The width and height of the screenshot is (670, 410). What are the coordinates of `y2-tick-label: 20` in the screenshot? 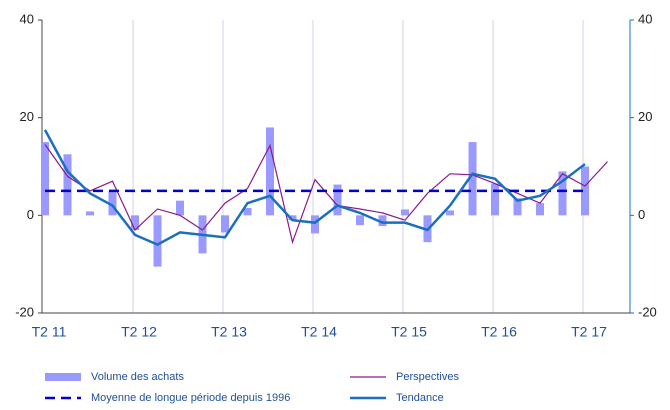 It's located at (645, 116).